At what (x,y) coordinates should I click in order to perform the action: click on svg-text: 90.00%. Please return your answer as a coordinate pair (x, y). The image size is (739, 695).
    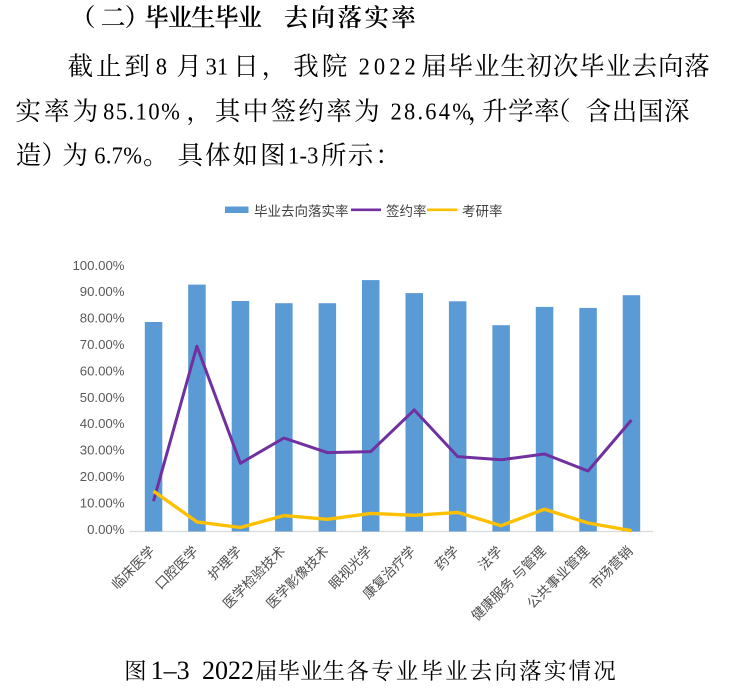
    Looking at the image, I should click on (102, 291).